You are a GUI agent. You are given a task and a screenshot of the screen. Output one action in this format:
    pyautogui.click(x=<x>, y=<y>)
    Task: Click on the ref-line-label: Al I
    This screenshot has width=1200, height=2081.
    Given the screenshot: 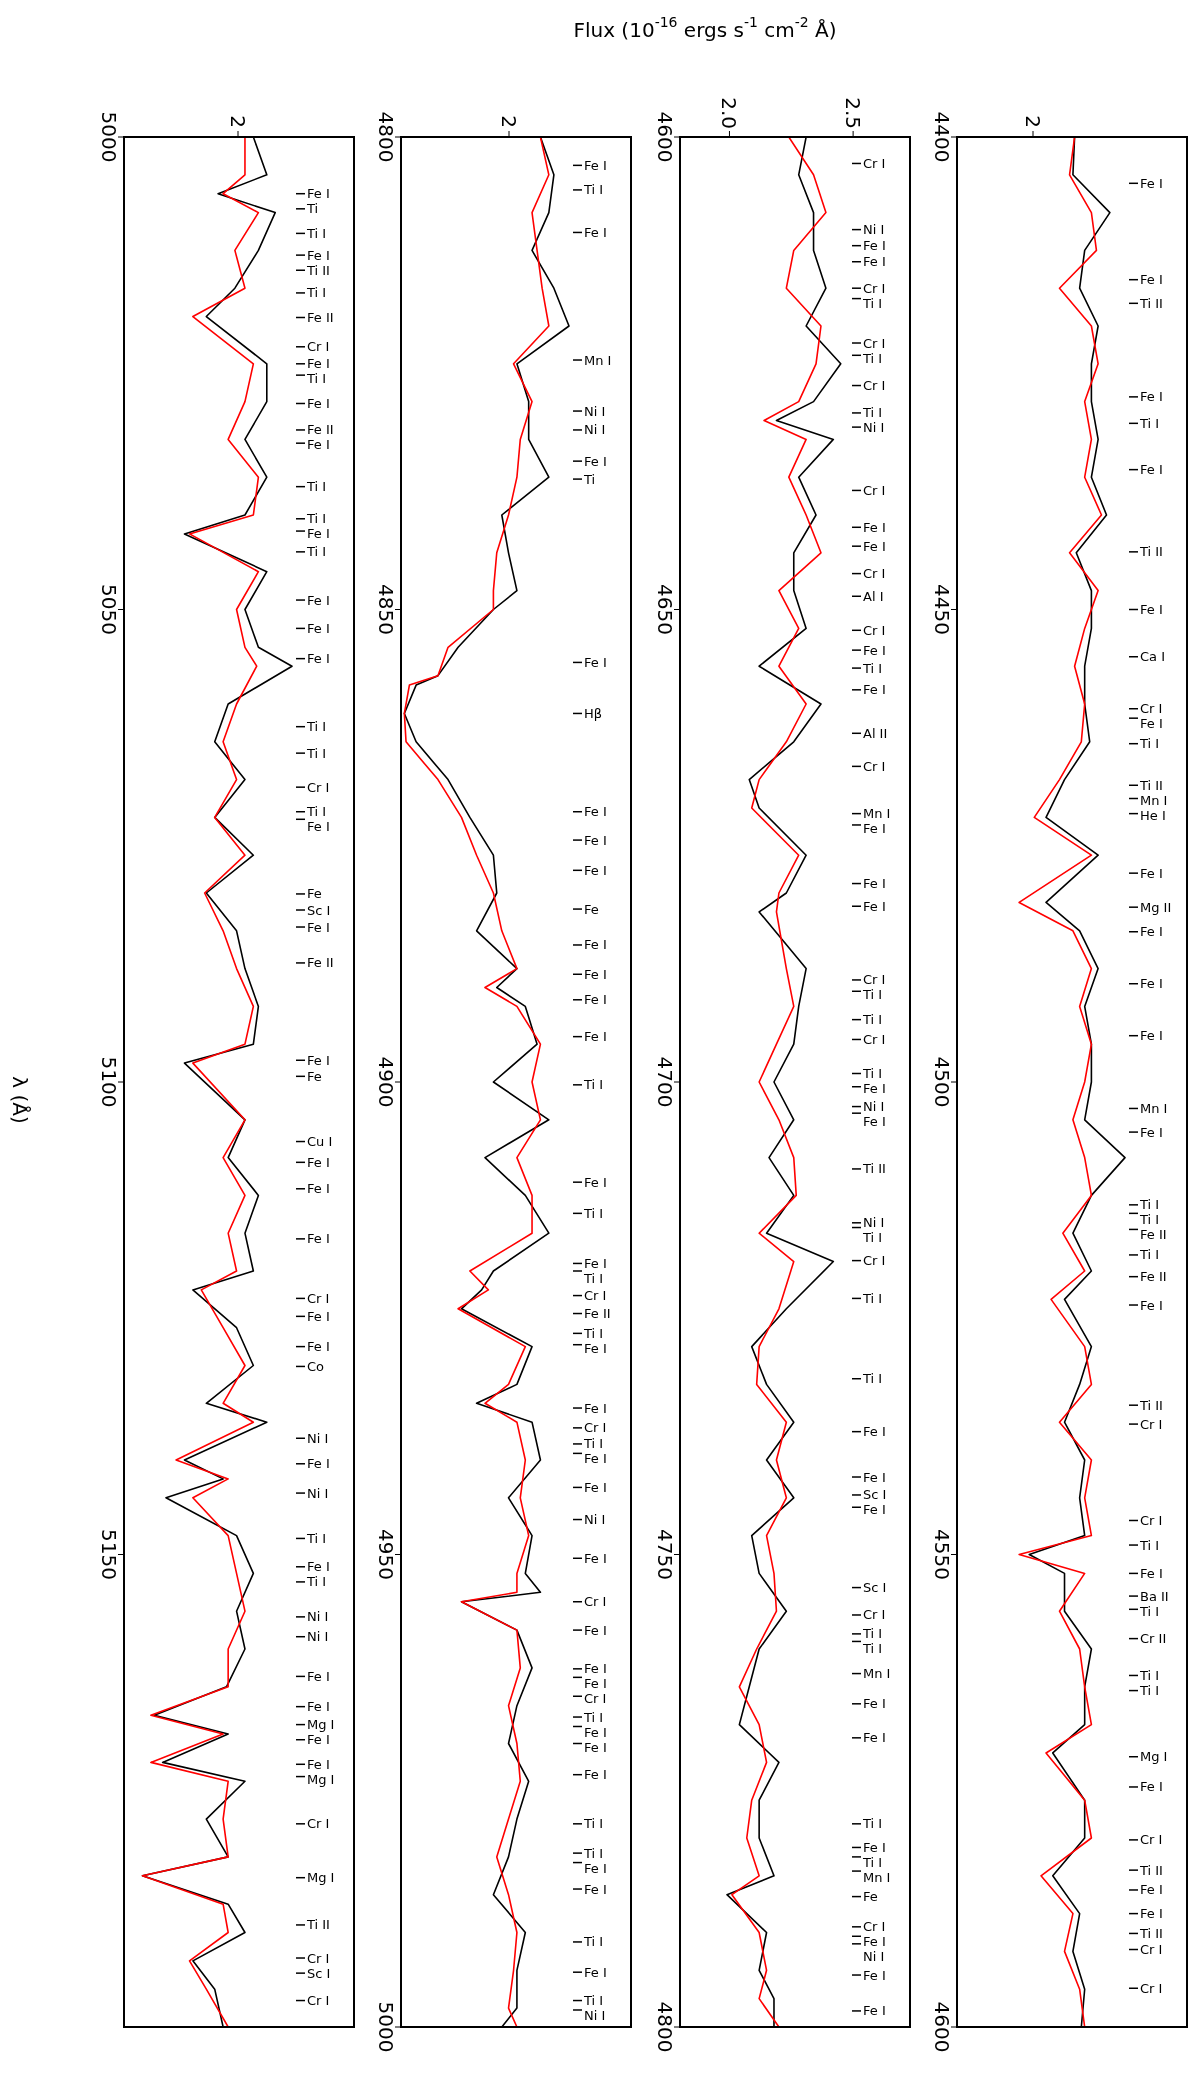 What is the action you would take?
    pyautogui.click(x=873, y=596)
    